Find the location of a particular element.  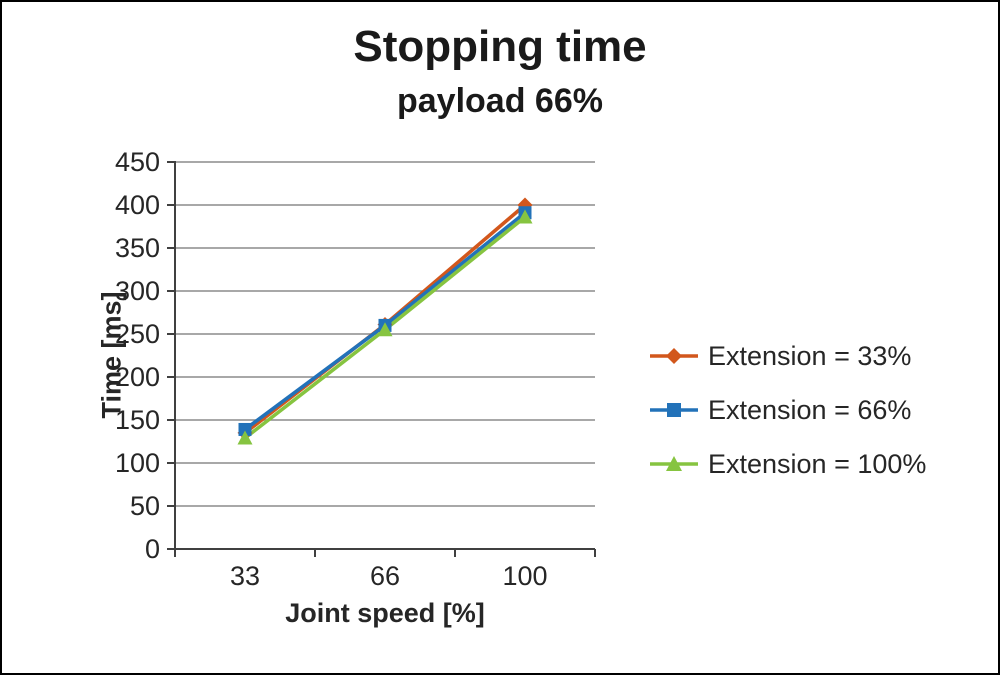

legend-marker-square-icon is located at coordinates (674, 410).